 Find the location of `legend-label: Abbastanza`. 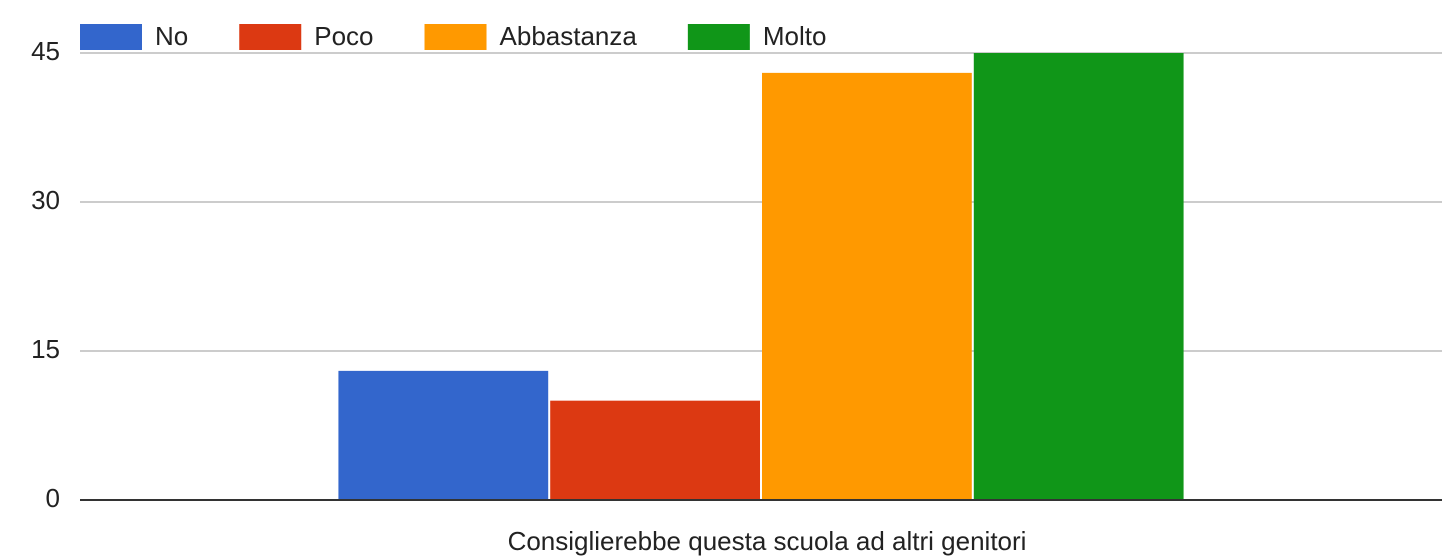

legend-label: Abbastanza is located at coordinates (569, 36).